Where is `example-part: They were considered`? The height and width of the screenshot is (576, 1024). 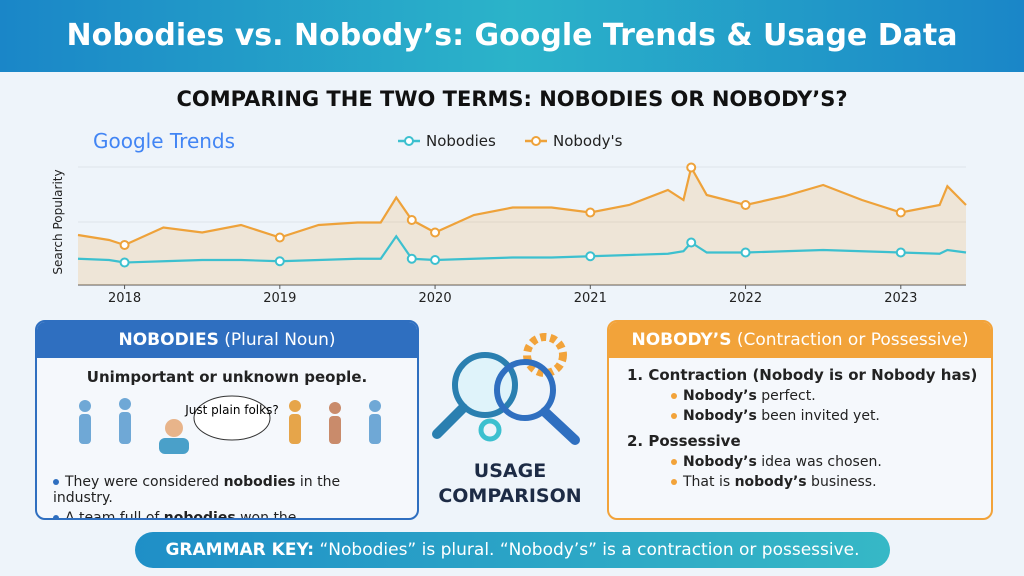 example-part: They were considered is located at coordinates (144, 482).